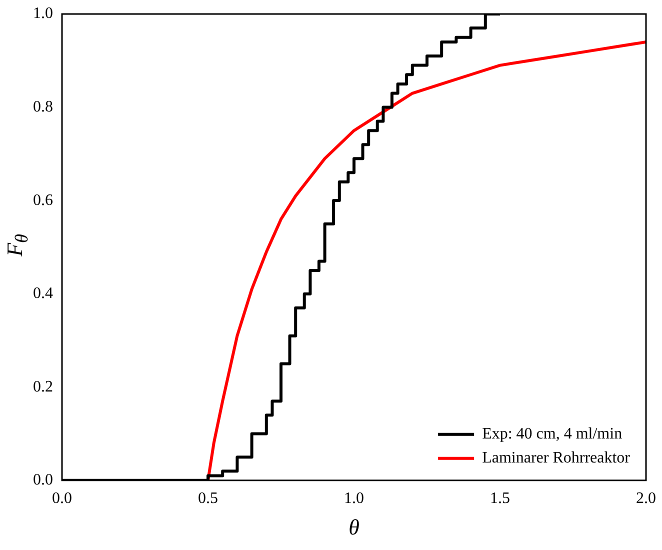  What do you see at coordinates (43, 13) in the screenshot?
I see `y-tick-label: 1.0` at bounding box center [43, 13].